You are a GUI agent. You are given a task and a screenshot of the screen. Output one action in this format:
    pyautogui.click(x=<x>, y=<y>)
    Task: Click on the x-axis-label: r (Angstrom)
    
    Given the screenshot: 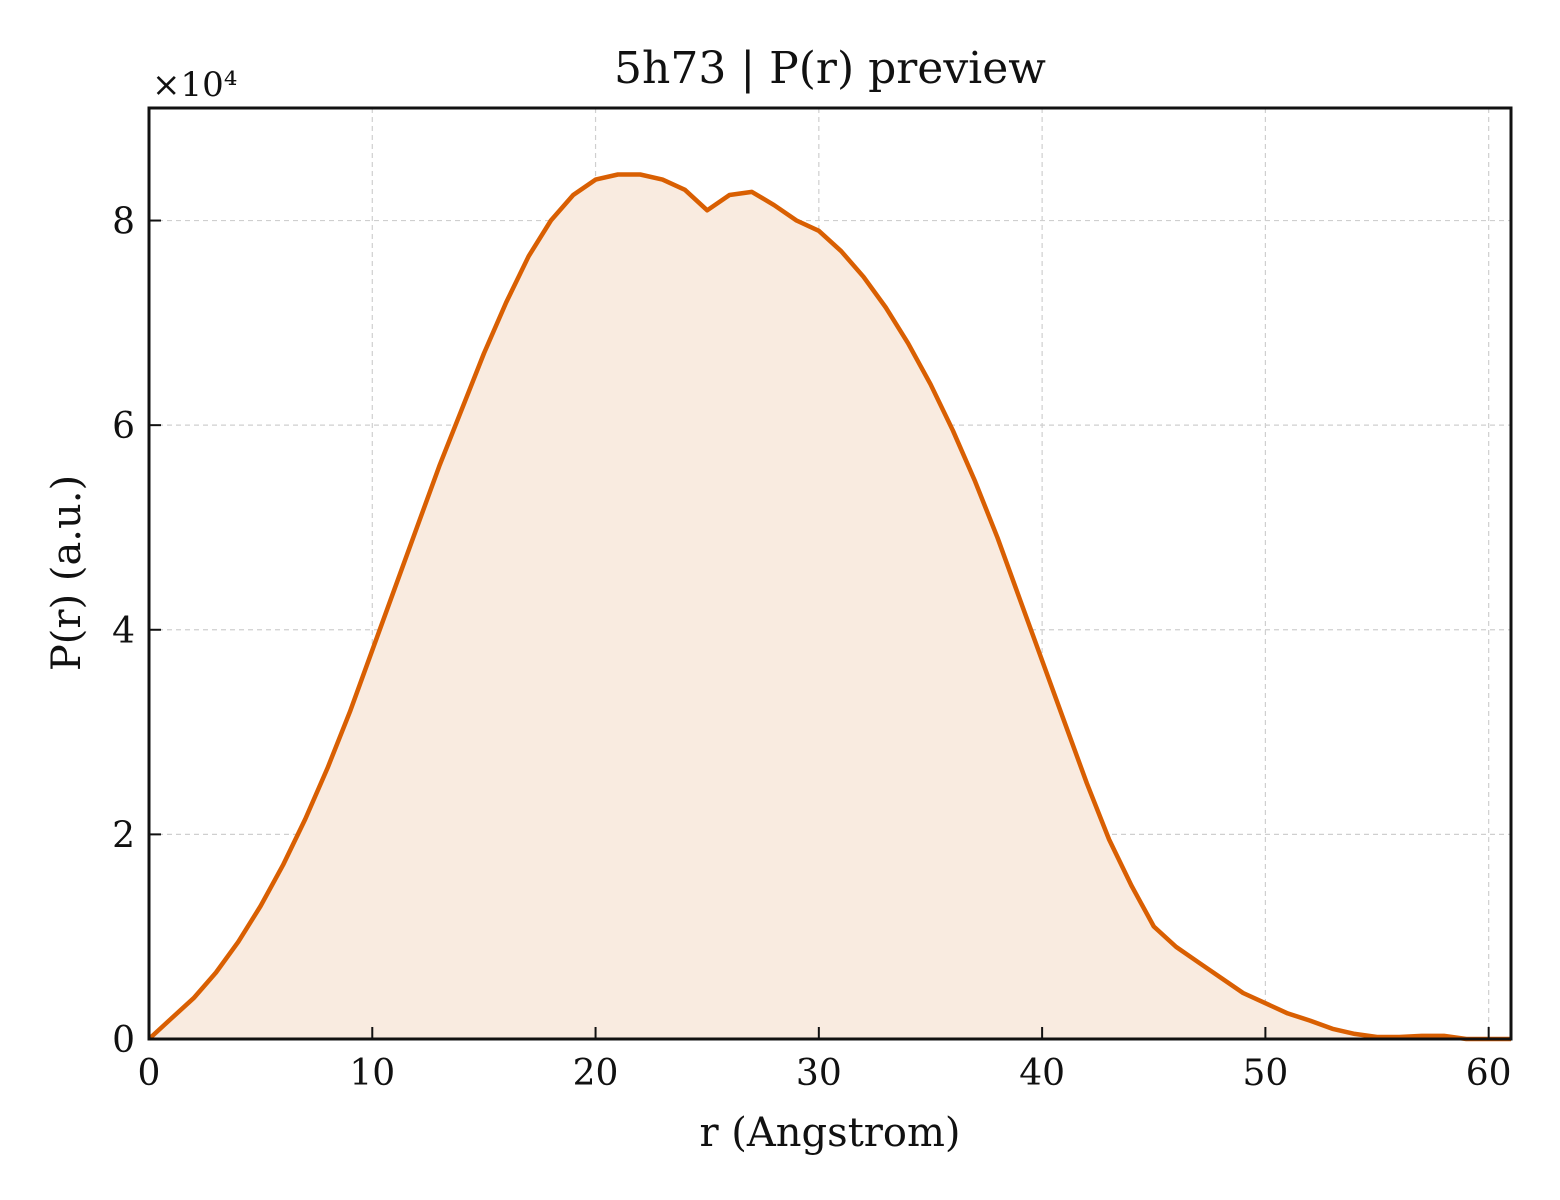 What is the action you would take?
    pyautogui.click(x=829, y=1133)
    